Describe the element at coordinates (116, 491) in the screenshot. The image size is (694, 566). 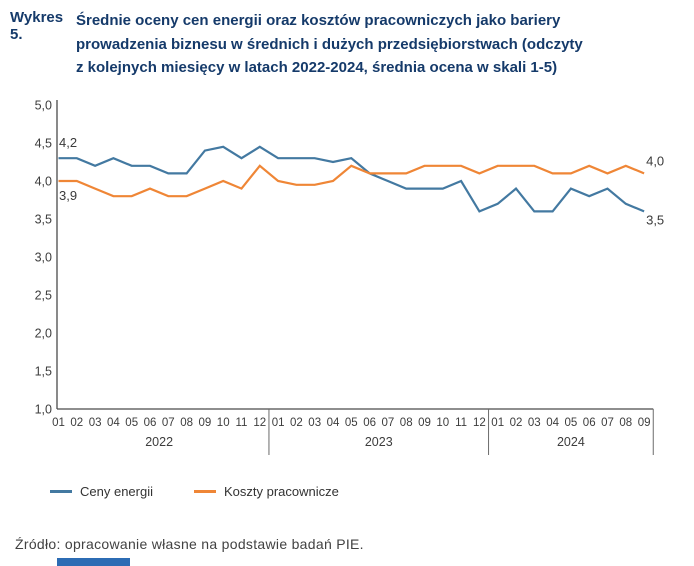
I see `legend-label: Ceny energii` at that location.